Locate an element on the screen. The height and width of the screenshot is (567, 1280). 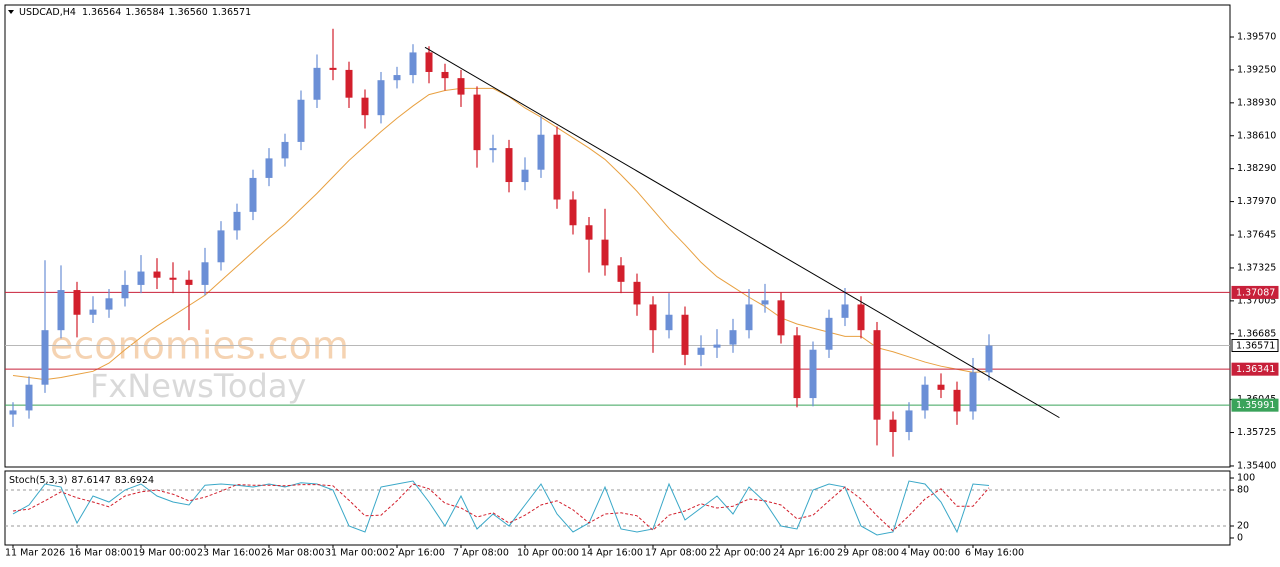
x-tick-label: 11 Mar 2026 is located at coordinates (35, 553).